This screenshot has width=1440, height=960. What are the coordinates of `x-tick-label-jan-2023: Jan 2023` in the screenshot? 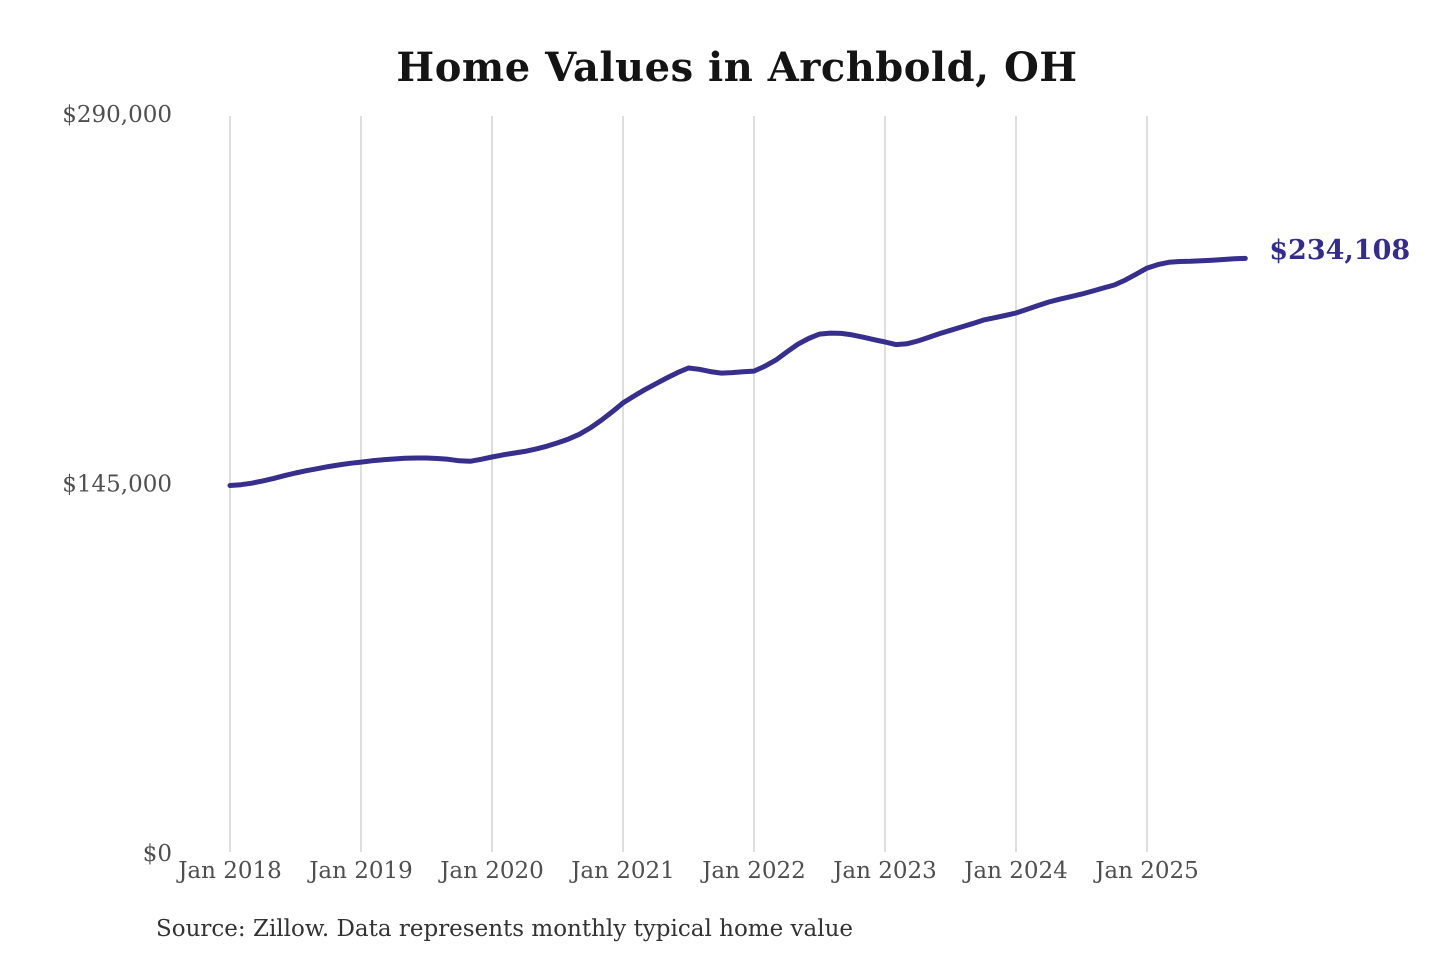 It's located at (884, 871).